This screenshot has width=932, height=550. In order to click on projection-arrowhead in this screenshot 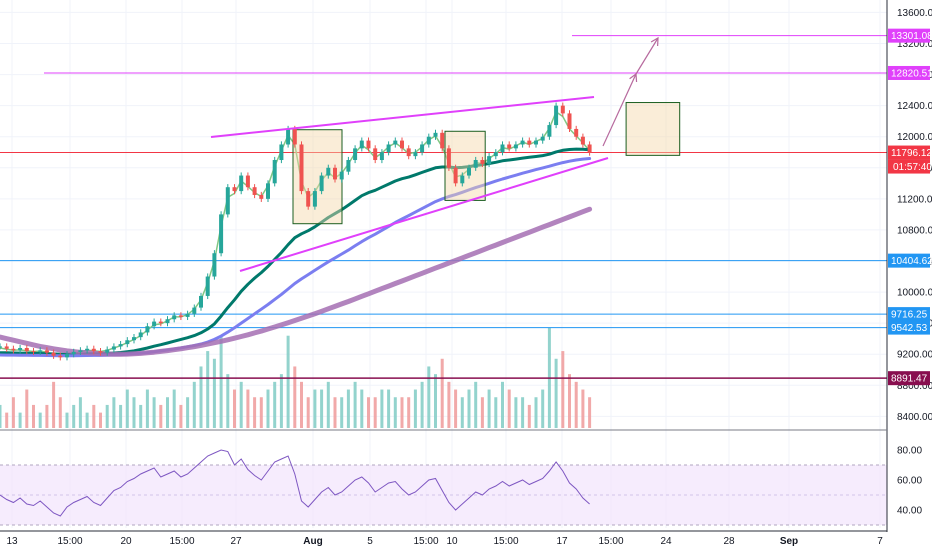, I will do `click(654, 41)`.